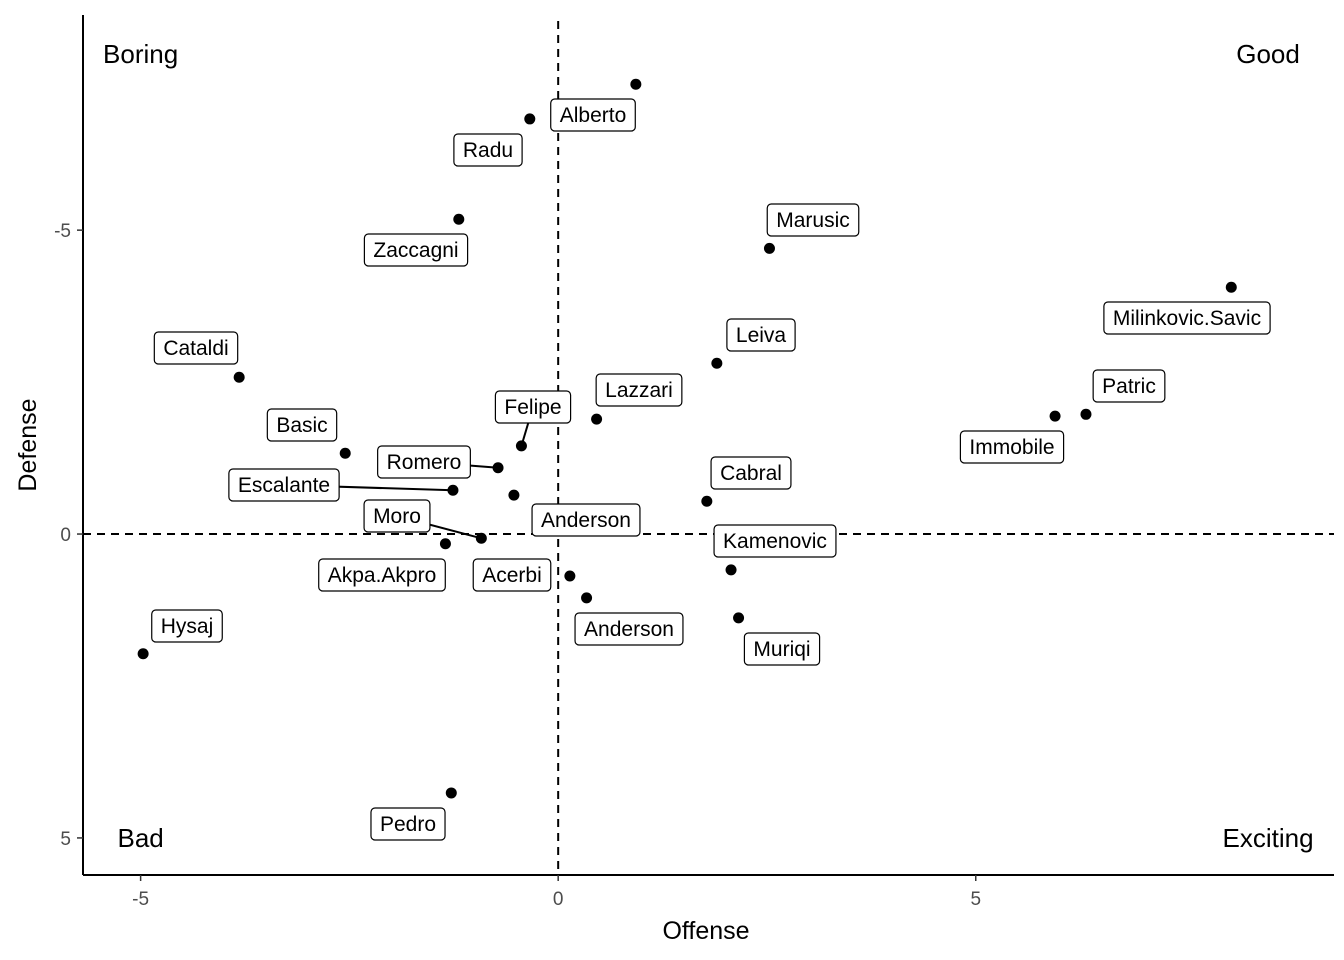 The width and height of the screenshot is (1344, 960). I want to click on quadrant-label: Bad, so click(140, 838).